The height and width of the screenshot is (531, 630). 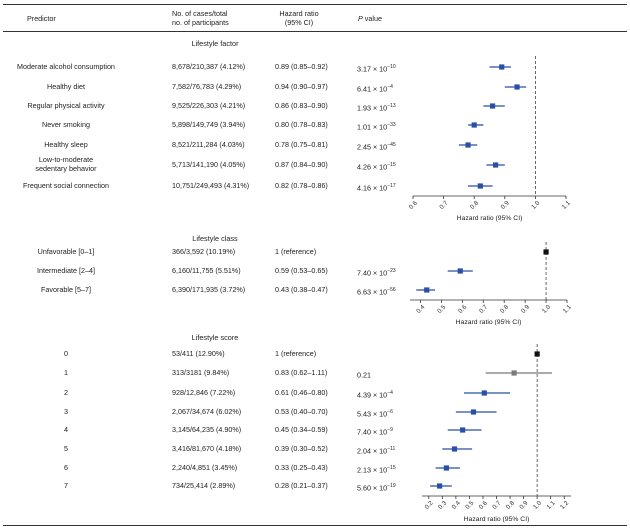 I want to click on row-predictor: 3, so click(x=66, y=411).